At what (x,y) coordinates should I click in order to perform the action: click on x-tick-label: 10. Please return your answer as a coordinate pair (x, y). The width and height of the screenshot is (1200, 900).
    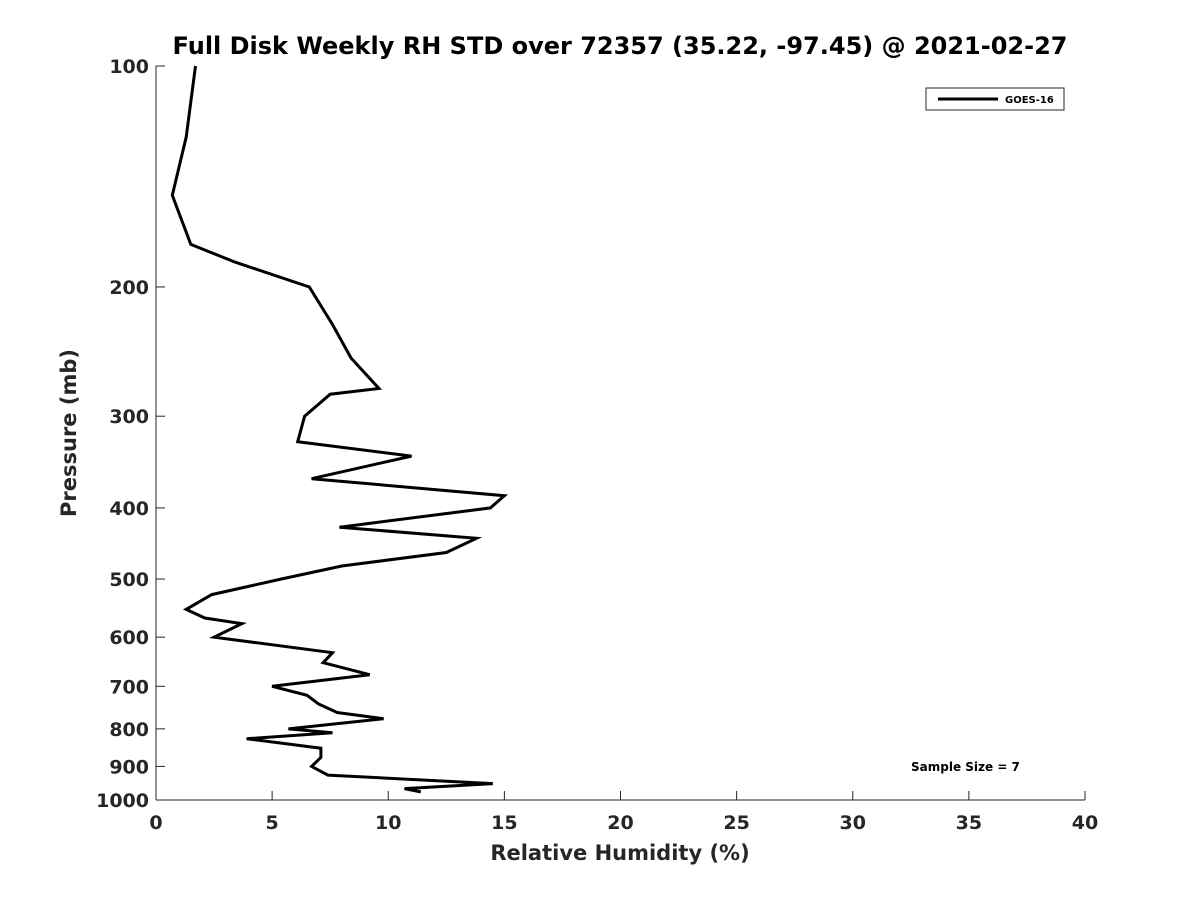
    Looking at the image, I should click on (388, 823).